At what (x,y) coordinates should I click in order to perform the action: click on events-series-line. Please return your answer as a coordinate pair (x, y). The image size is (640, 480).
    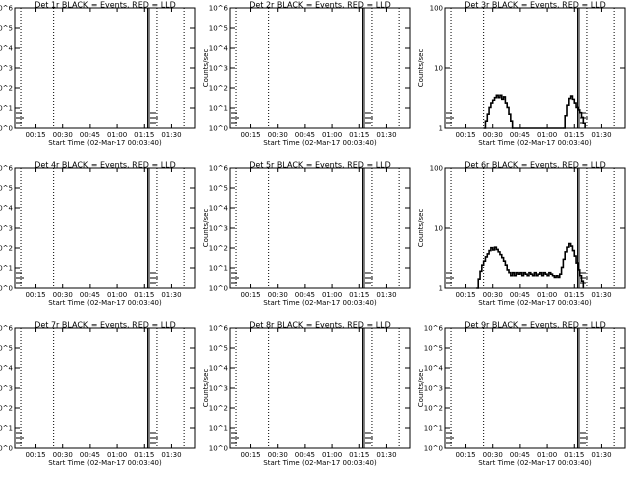
    Looking at the image, I should click on (530, 265).